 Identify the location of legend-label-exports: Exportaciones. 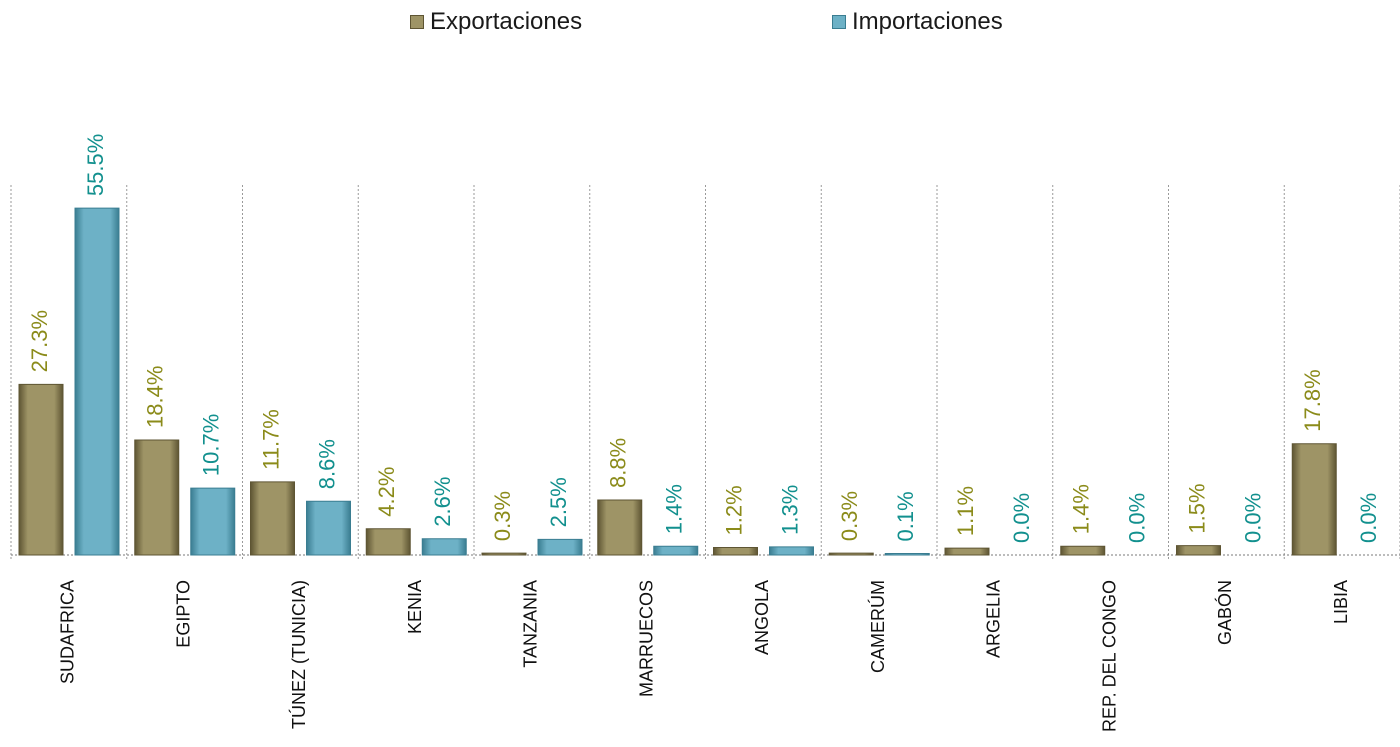
(506, 21).